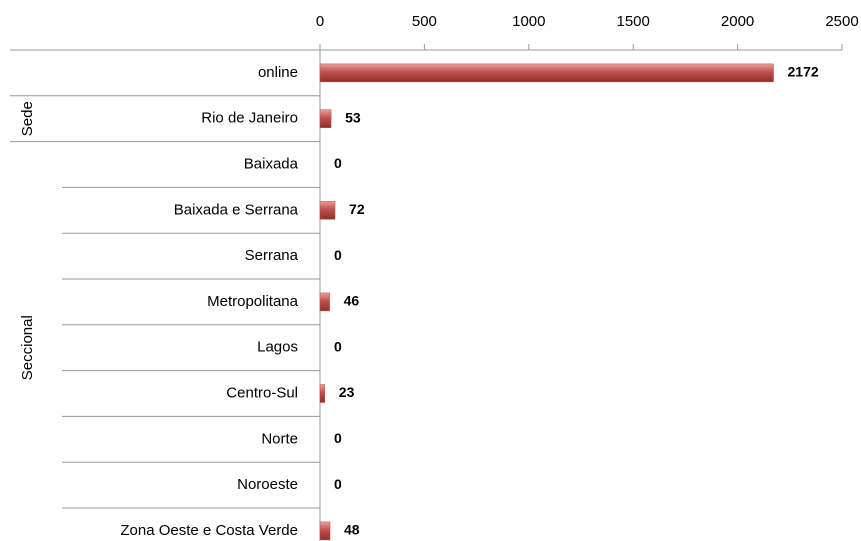 Image resolution: width=861 pixels, height=541 pixels. What do you see at coordinates (353, 117) in the screenshot?
I see `data-label: 53` at bounding box center [353, 117].